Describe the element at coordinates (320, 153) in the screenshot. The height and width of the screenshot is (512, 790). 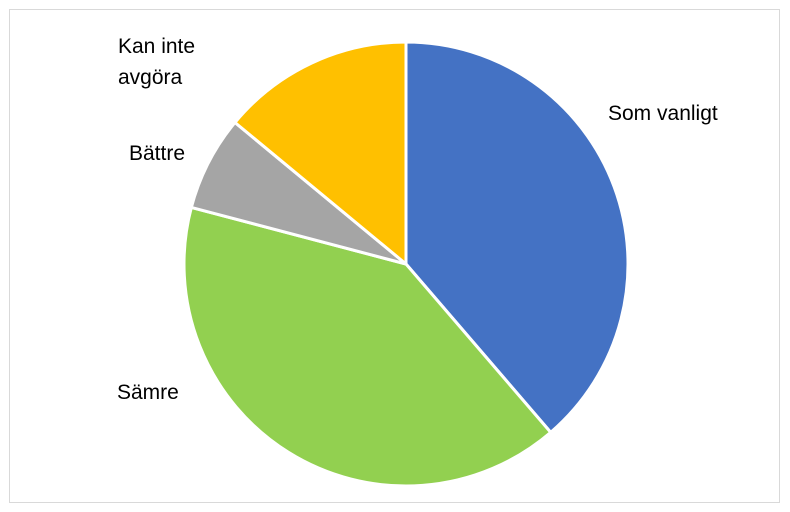
I see `pie-slice-kan-inte-avgora` at that location.